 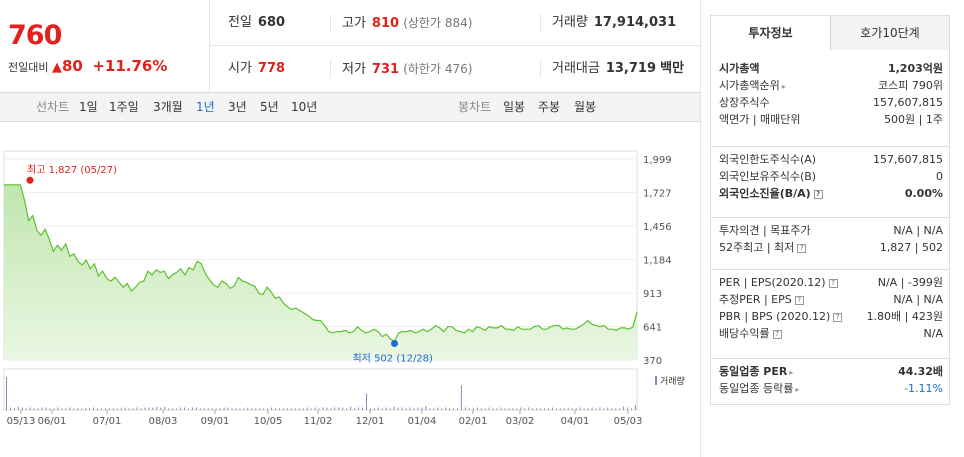 What do you see at coordinates (830, 193) in the screenshot?
I see `info-row: 외국인소진율(B/A)? 0.00%` at bounding box center [830, 193].